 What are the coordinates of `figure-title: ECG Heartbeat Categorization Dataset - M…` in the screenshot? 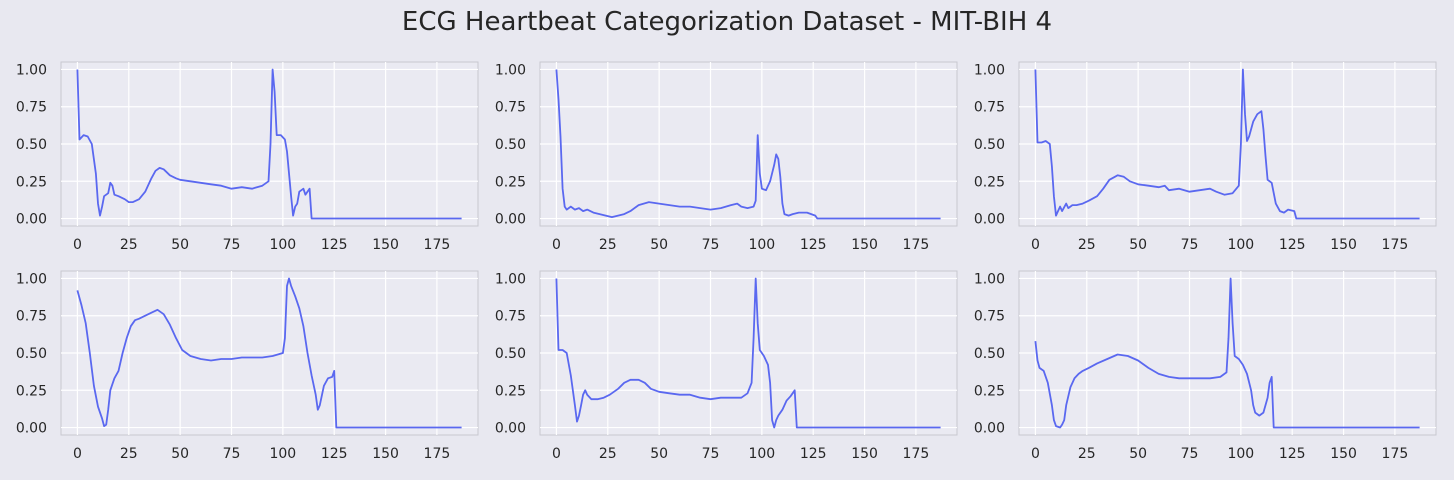 It's located at (727, 22).